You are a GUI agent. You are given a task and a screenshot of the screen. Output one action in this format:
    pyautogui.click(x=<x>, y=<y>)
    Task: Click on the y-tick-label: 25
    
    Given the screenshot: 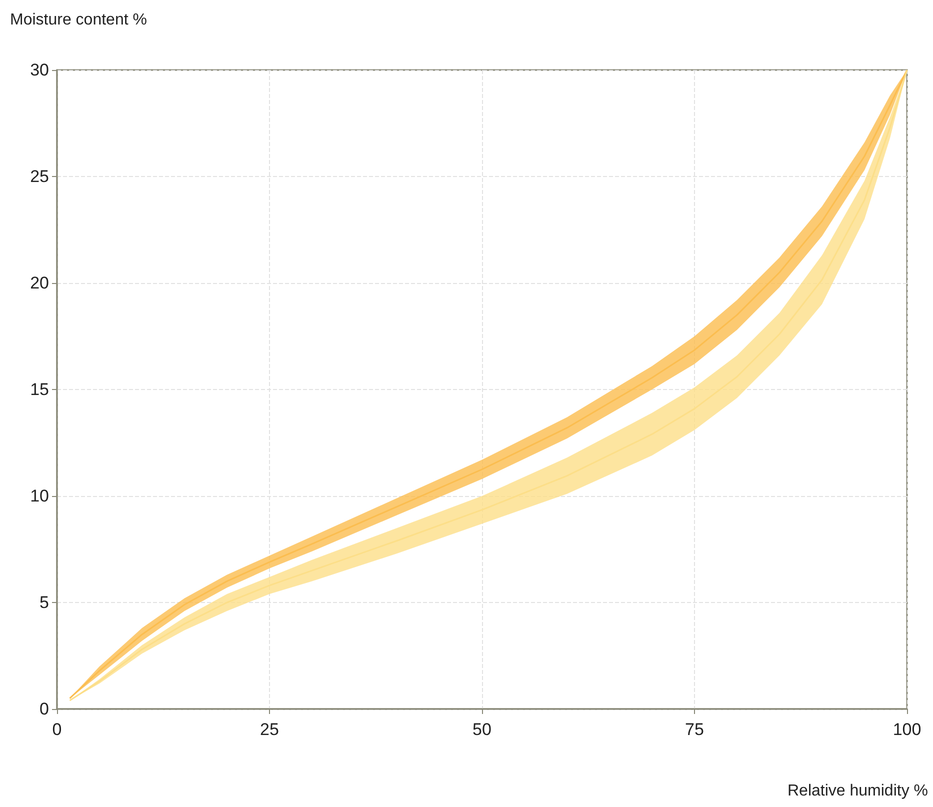 What is the action you would take?
    pyautogui.click(x=39, y=176)
    